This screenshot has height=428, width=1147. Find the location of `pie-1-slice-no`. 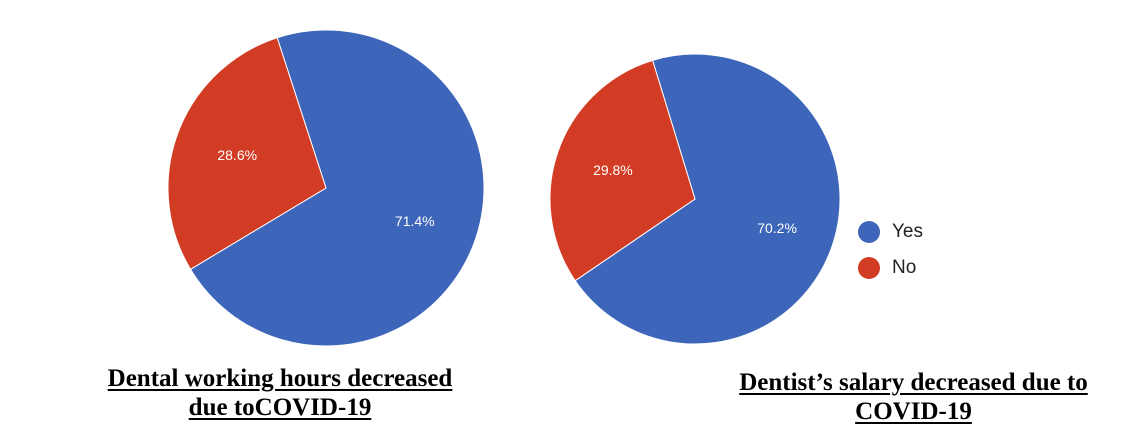

pie-1-slice-no is located at coordinates (247, 153).